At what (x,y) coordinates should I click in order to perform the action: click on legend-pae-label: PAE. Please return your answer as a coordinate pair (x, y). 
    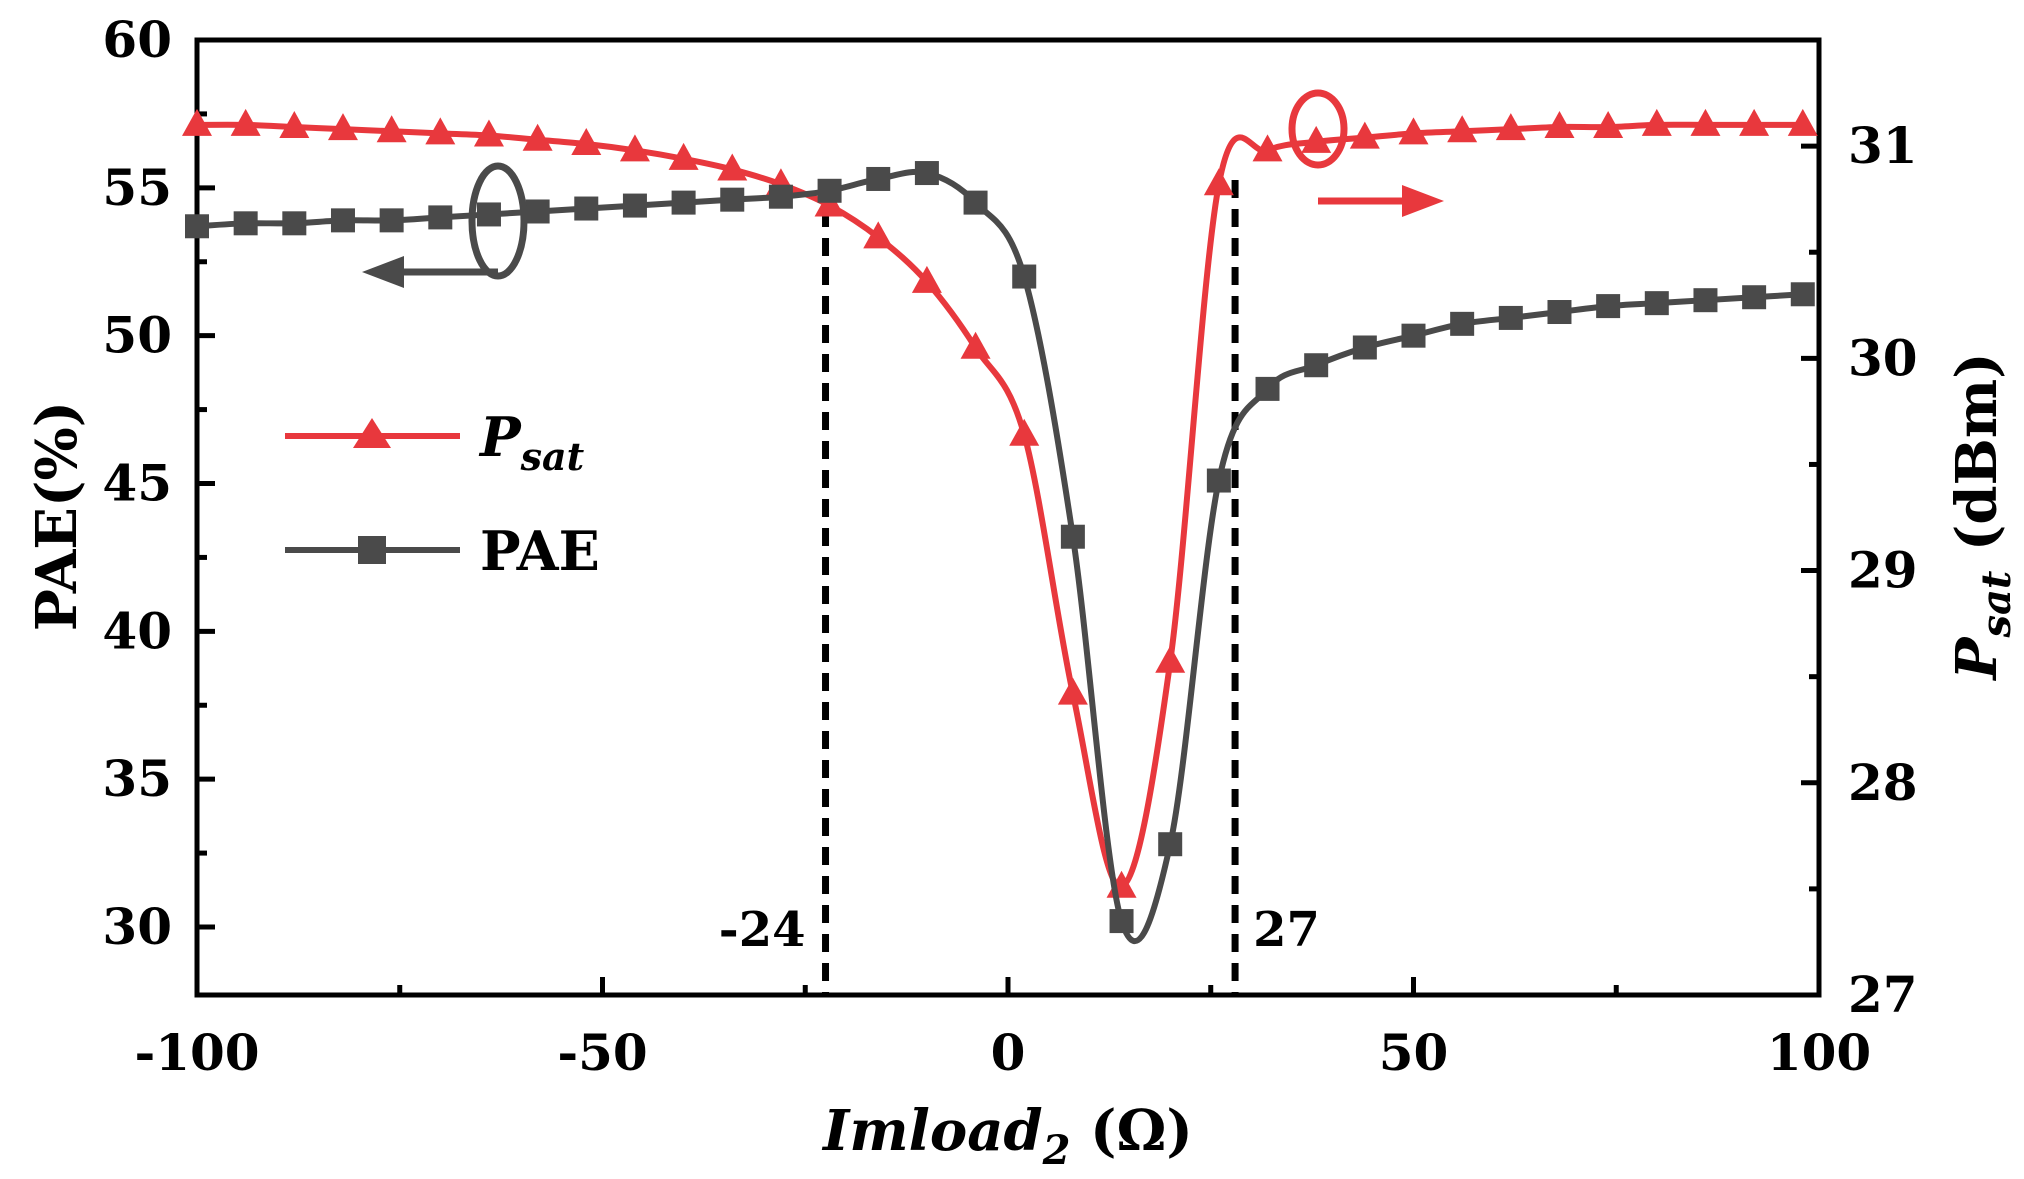
    Looking at the image, I should click on (540, 551).